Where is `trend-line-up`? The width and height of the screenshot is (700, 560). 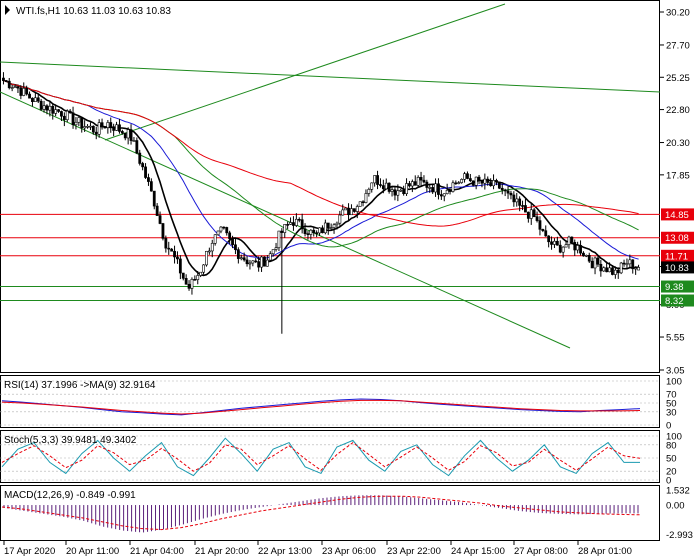 trend-line-up is located at coordinates (305, 72).